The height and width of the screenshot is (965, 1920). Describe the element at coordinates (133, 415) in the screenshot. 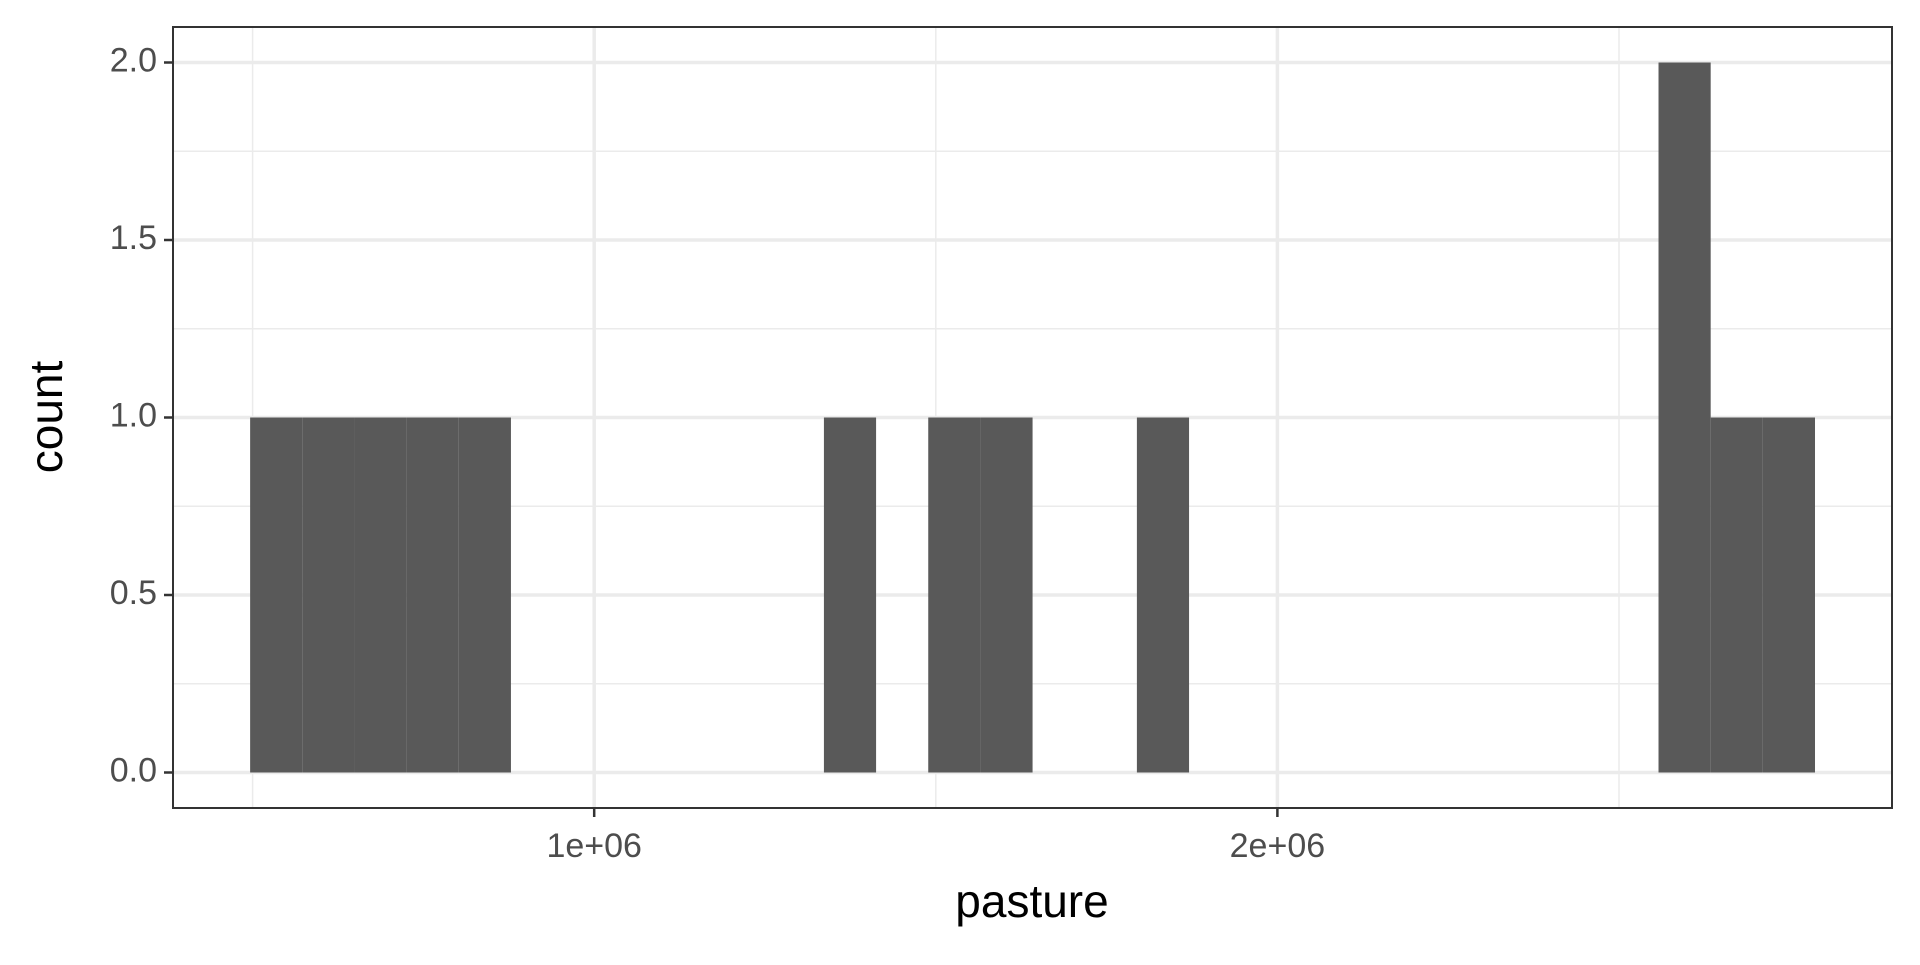

I see `y-tick-label: 1.0` at that location.